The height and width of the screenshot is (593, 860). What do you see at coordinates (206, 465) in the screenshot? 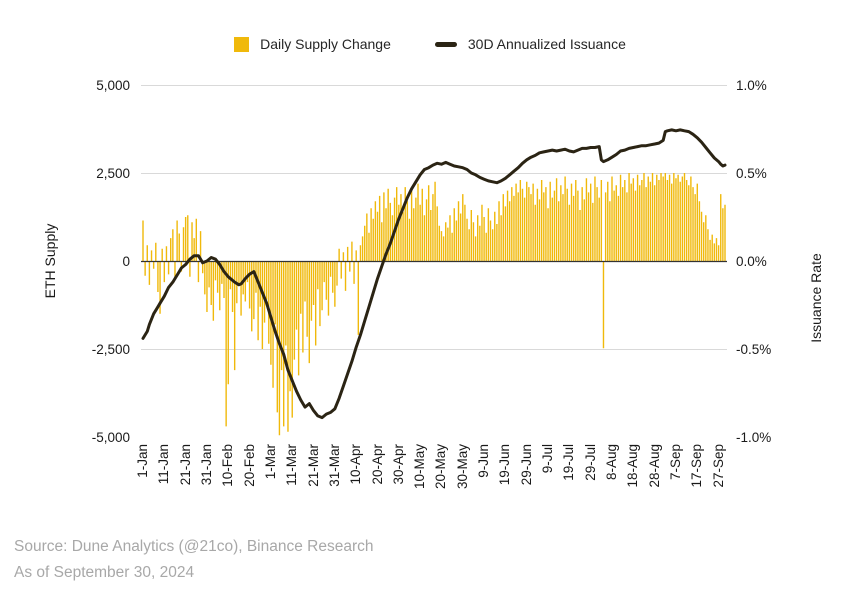
I see `x-axis-tick: 31-Jan` at bounding box center [206, 465].